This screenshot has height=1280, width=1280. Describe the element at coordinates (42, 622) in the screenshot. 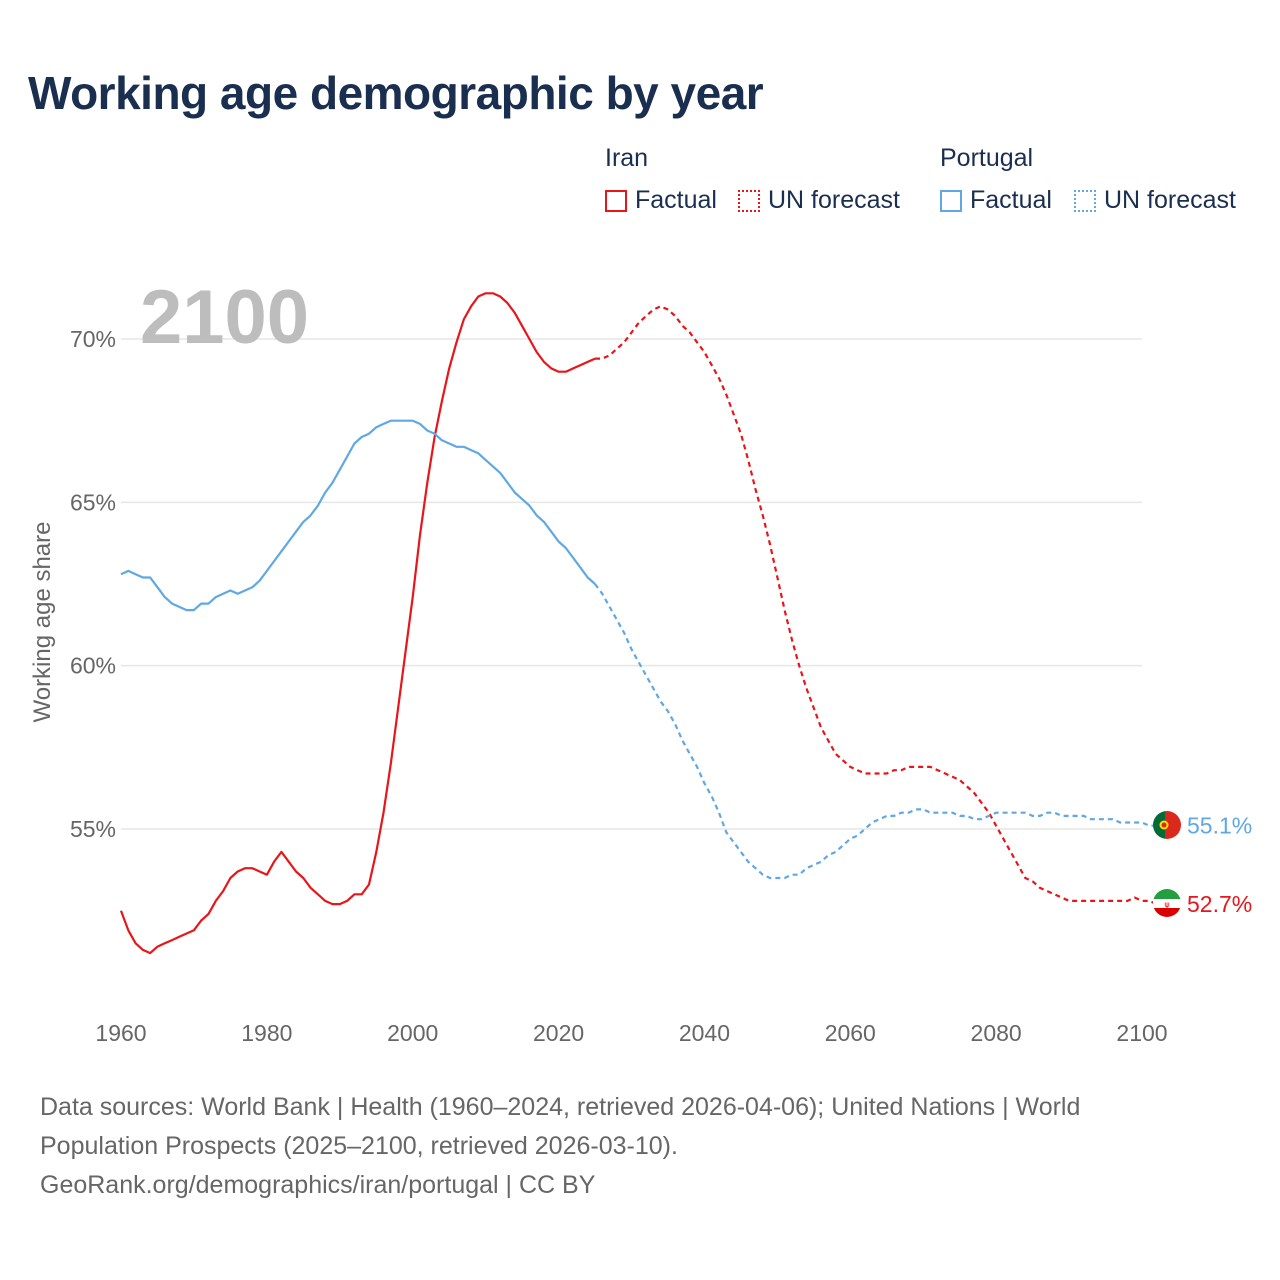

I see `y-axis-label: Working age share` at that location.